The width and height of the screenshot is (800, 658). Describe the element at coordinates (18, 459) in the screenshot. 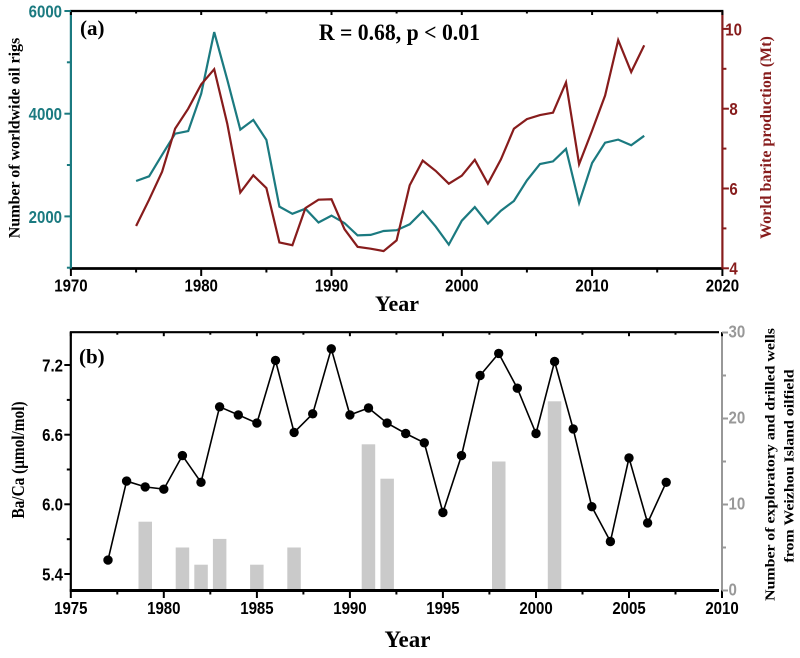

I see `svg-text: Ba/Ca (μmol/mol)` at that location.